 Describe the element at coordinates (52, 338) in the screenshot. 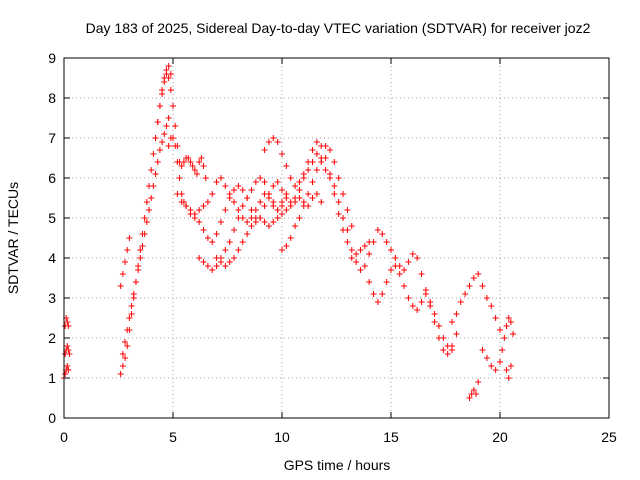

I see `y-tick-label: 2` at that location.